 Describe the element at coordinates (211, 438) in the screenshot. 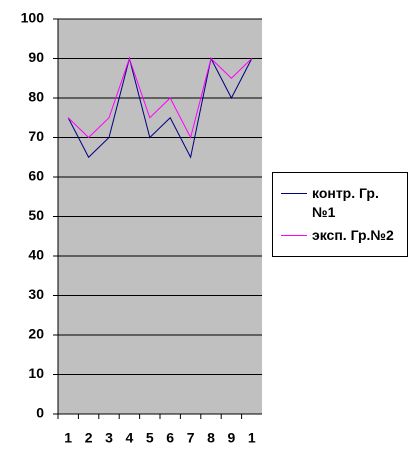

I see `x-tick-label: 8` at that location.